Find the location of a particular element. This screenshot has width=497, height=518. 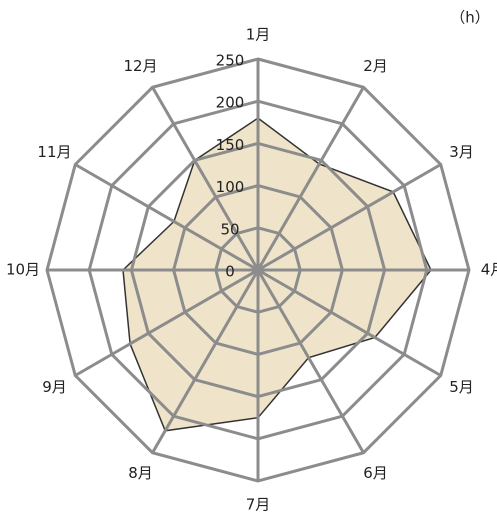

tick-label: 100 is located at coordinates (230, 187).